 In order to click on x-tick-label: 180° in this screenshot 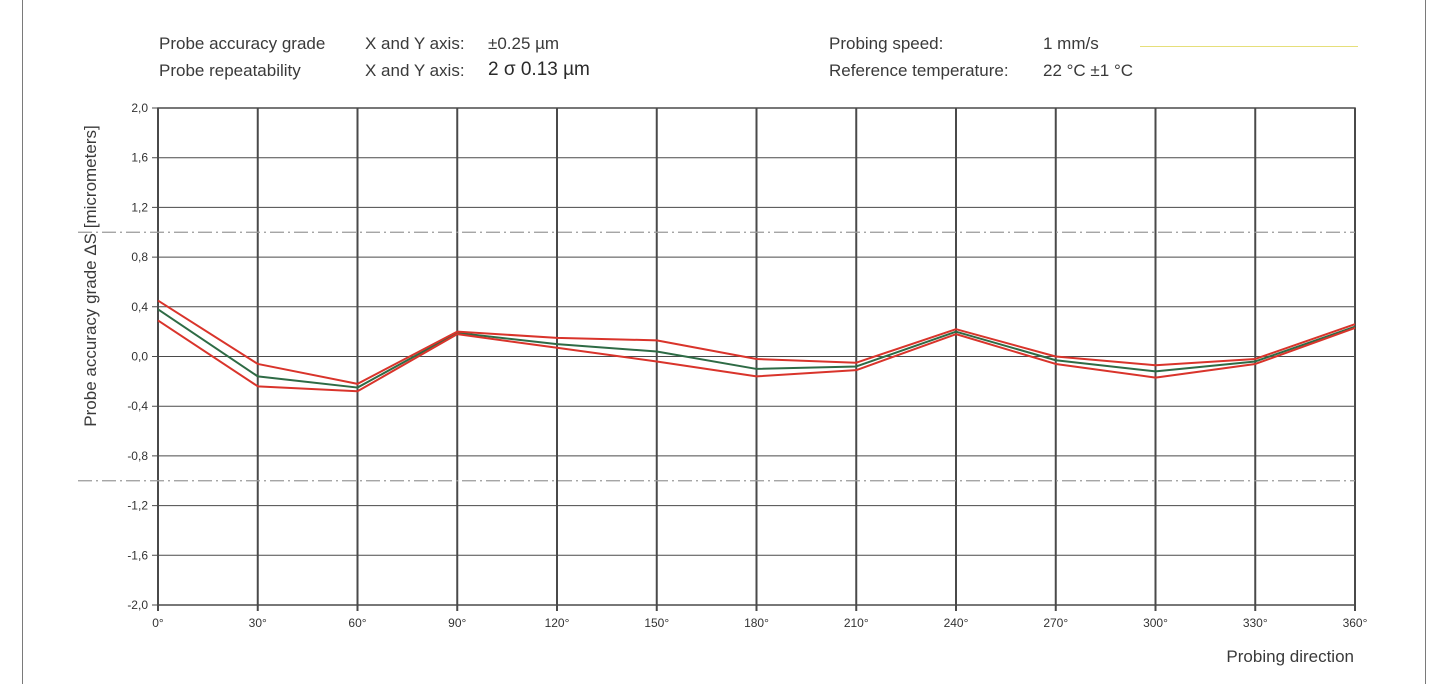, I will do `click(756, 623)`.